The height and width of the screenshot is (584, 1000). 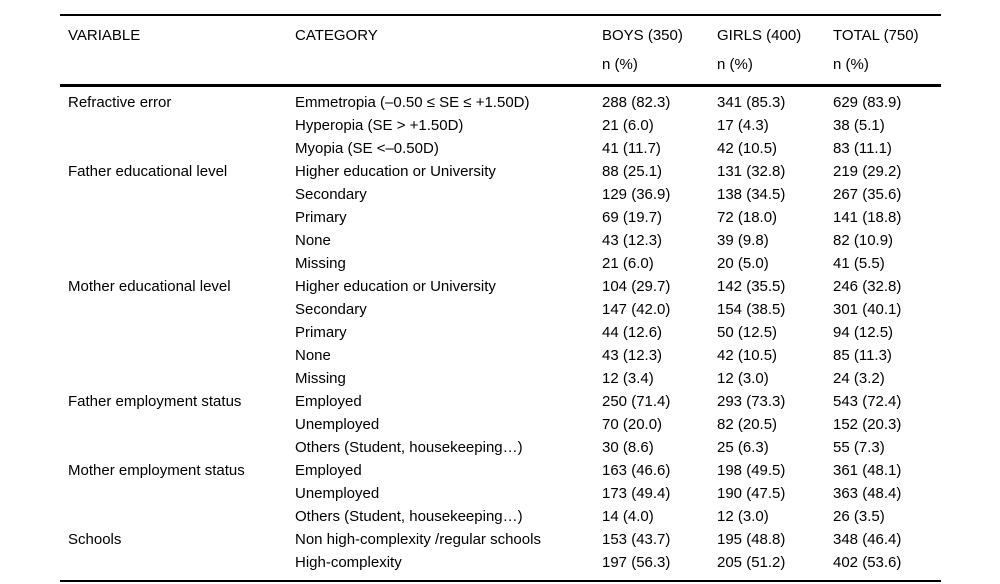 What do you see at coordinates (659, 69) in the screenshot?
I see `subheader-boys-npct: n (%)` at bounding box center [659, 69].